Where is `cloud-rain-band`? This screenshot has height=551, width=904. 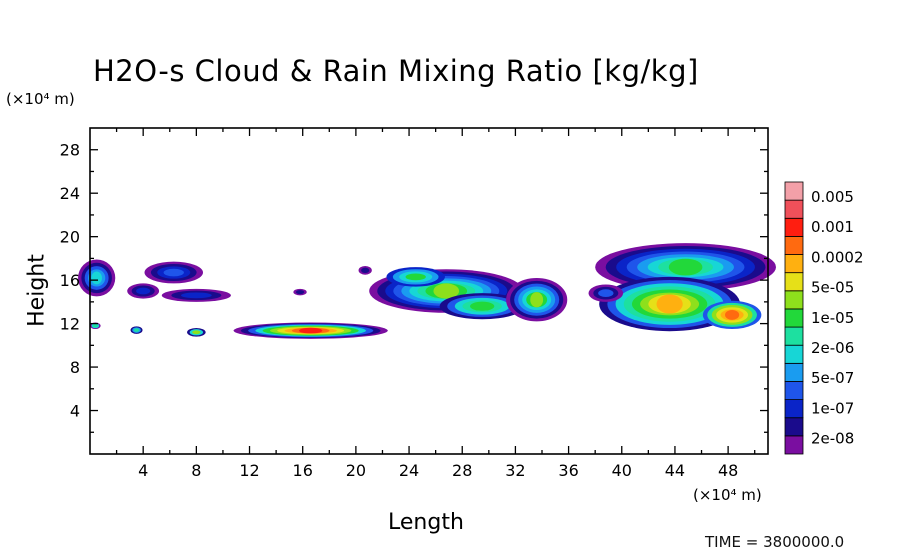
cloud-rain-band is located at coordinates (311, 330).